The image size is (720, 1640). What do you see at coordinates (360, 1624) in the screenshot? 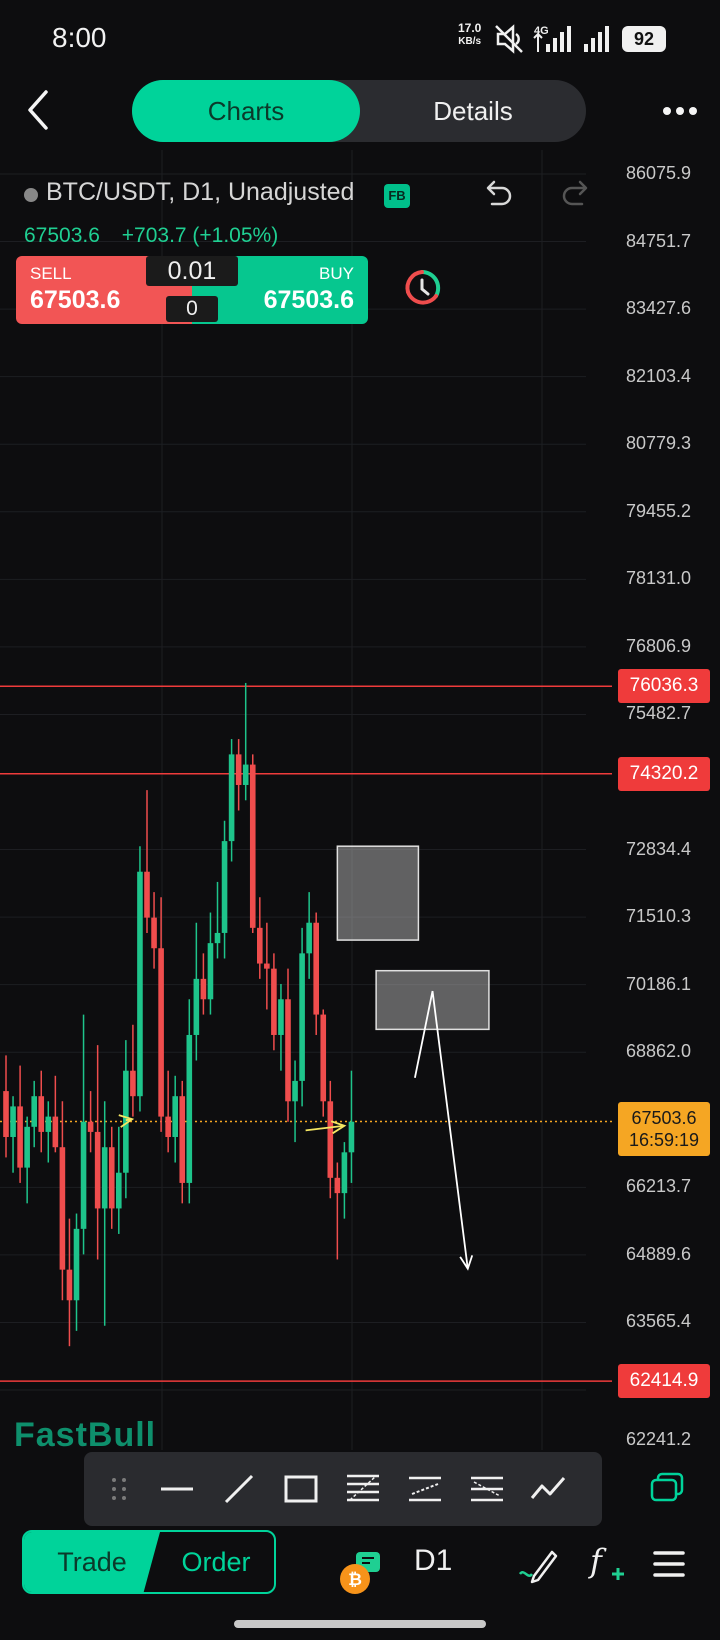
I see `home-indicator` at bounding box center [360, 1624].